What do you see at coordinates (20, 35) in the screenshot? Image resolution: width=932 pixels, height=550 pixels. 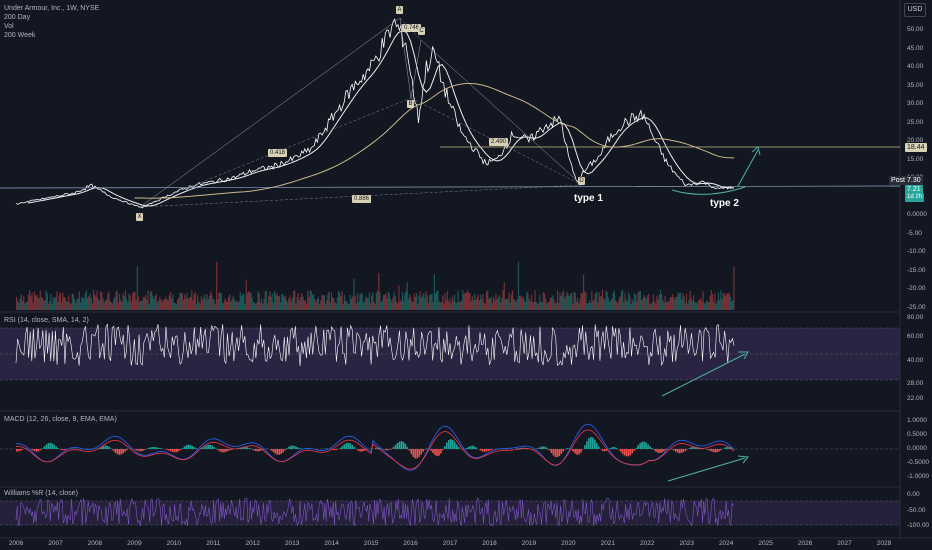 I see `study-200-week: 200 Week` at bounding box center [20, 35].